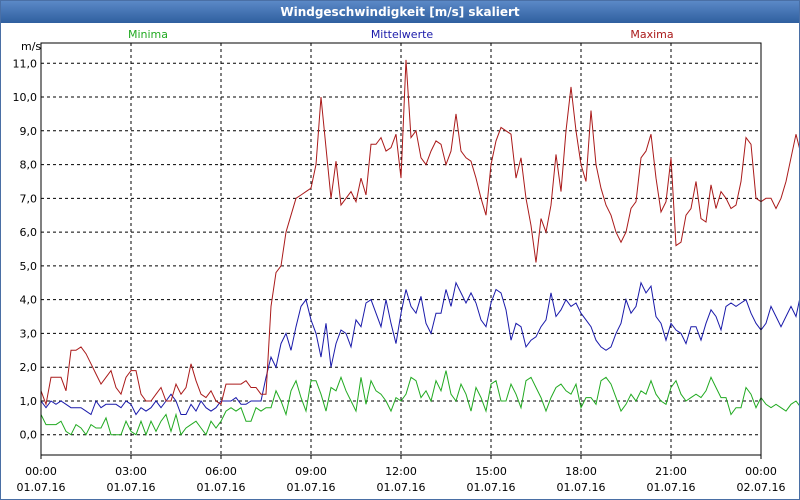 This screenshot has height=500, width=800. What do you see at coordinates (29, 131) in the screenshot?
I see `y-tick-label: 9,0` at bounding box center [29, 131].